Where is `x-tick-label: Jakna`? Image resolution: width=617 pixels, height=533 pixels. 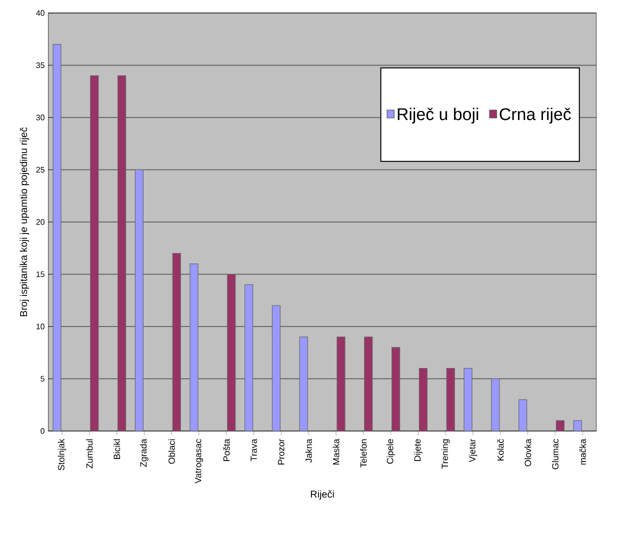 x-tick-label: Jakna is located at coordinates (308, 450).